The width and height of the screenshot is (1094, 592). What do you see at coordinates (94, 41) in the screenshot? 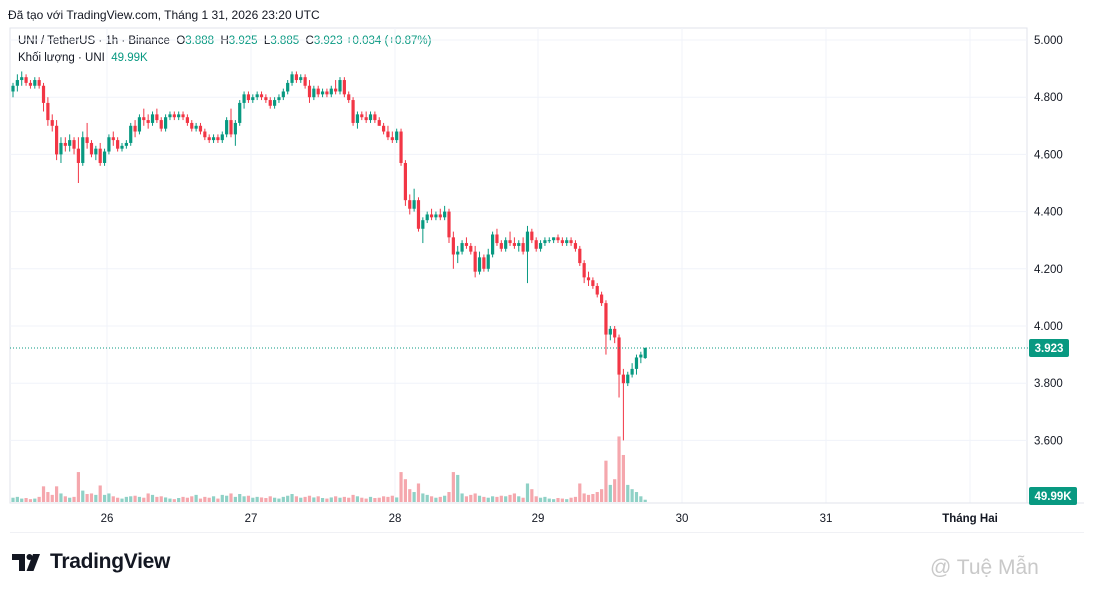
I see `symbol-label: UNI / TetherUS · 1h · Binance` at bounding box center [94, 41].